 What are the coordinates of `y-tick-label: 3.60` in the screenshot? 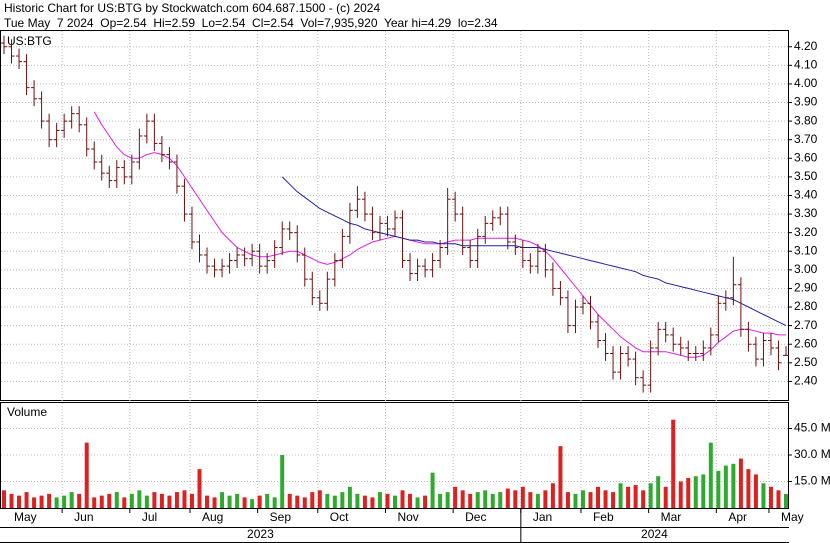 It's located at (806, 157).